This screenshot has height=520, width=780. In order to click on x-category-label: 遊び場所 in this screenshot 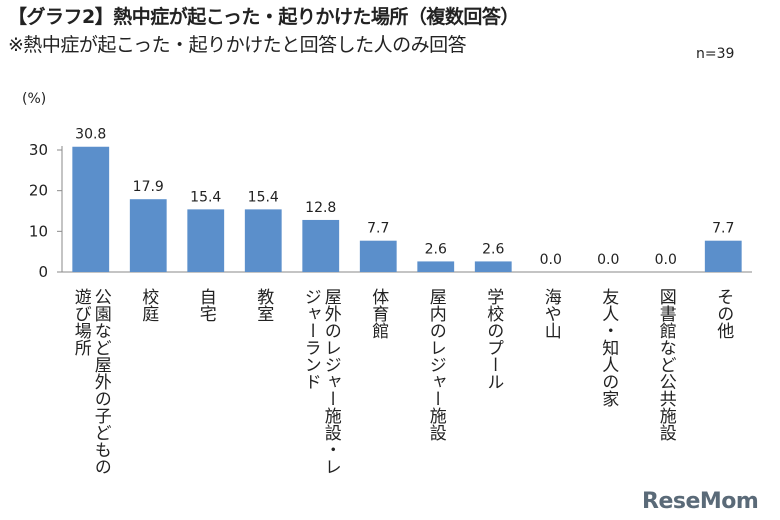, I will do `click(81, 322)`.